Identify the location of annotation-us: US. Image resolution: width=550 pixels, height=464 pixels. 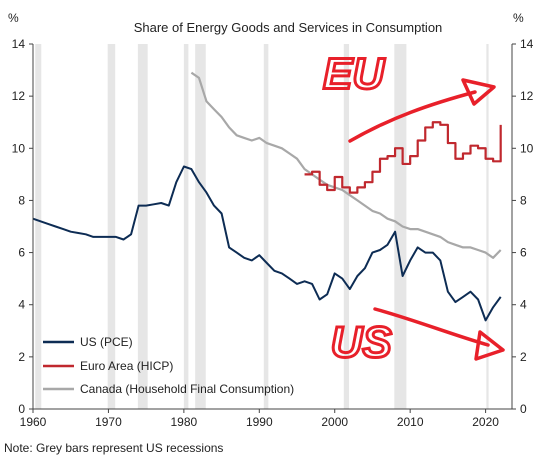
(361, 342).